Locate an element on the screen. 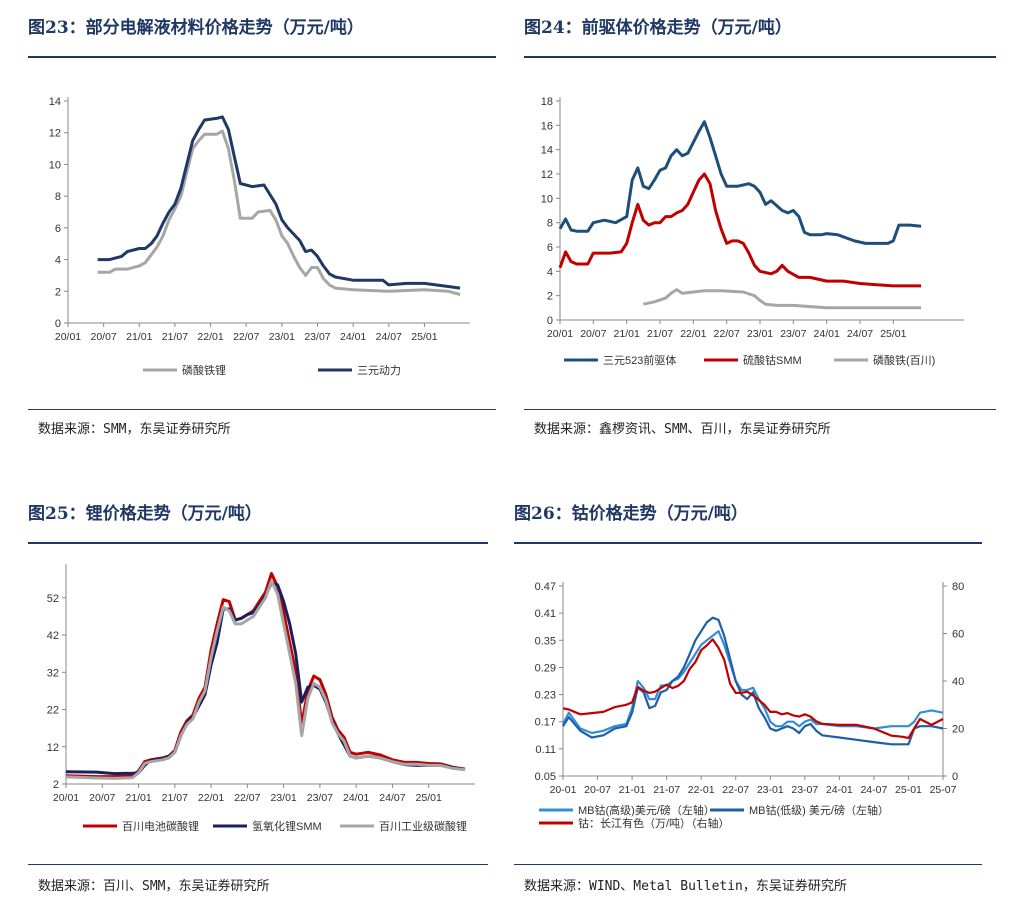 The width and height of the screenshot is (1022, 921). y-tick-label: 10 is located at coordinates (547, 199).